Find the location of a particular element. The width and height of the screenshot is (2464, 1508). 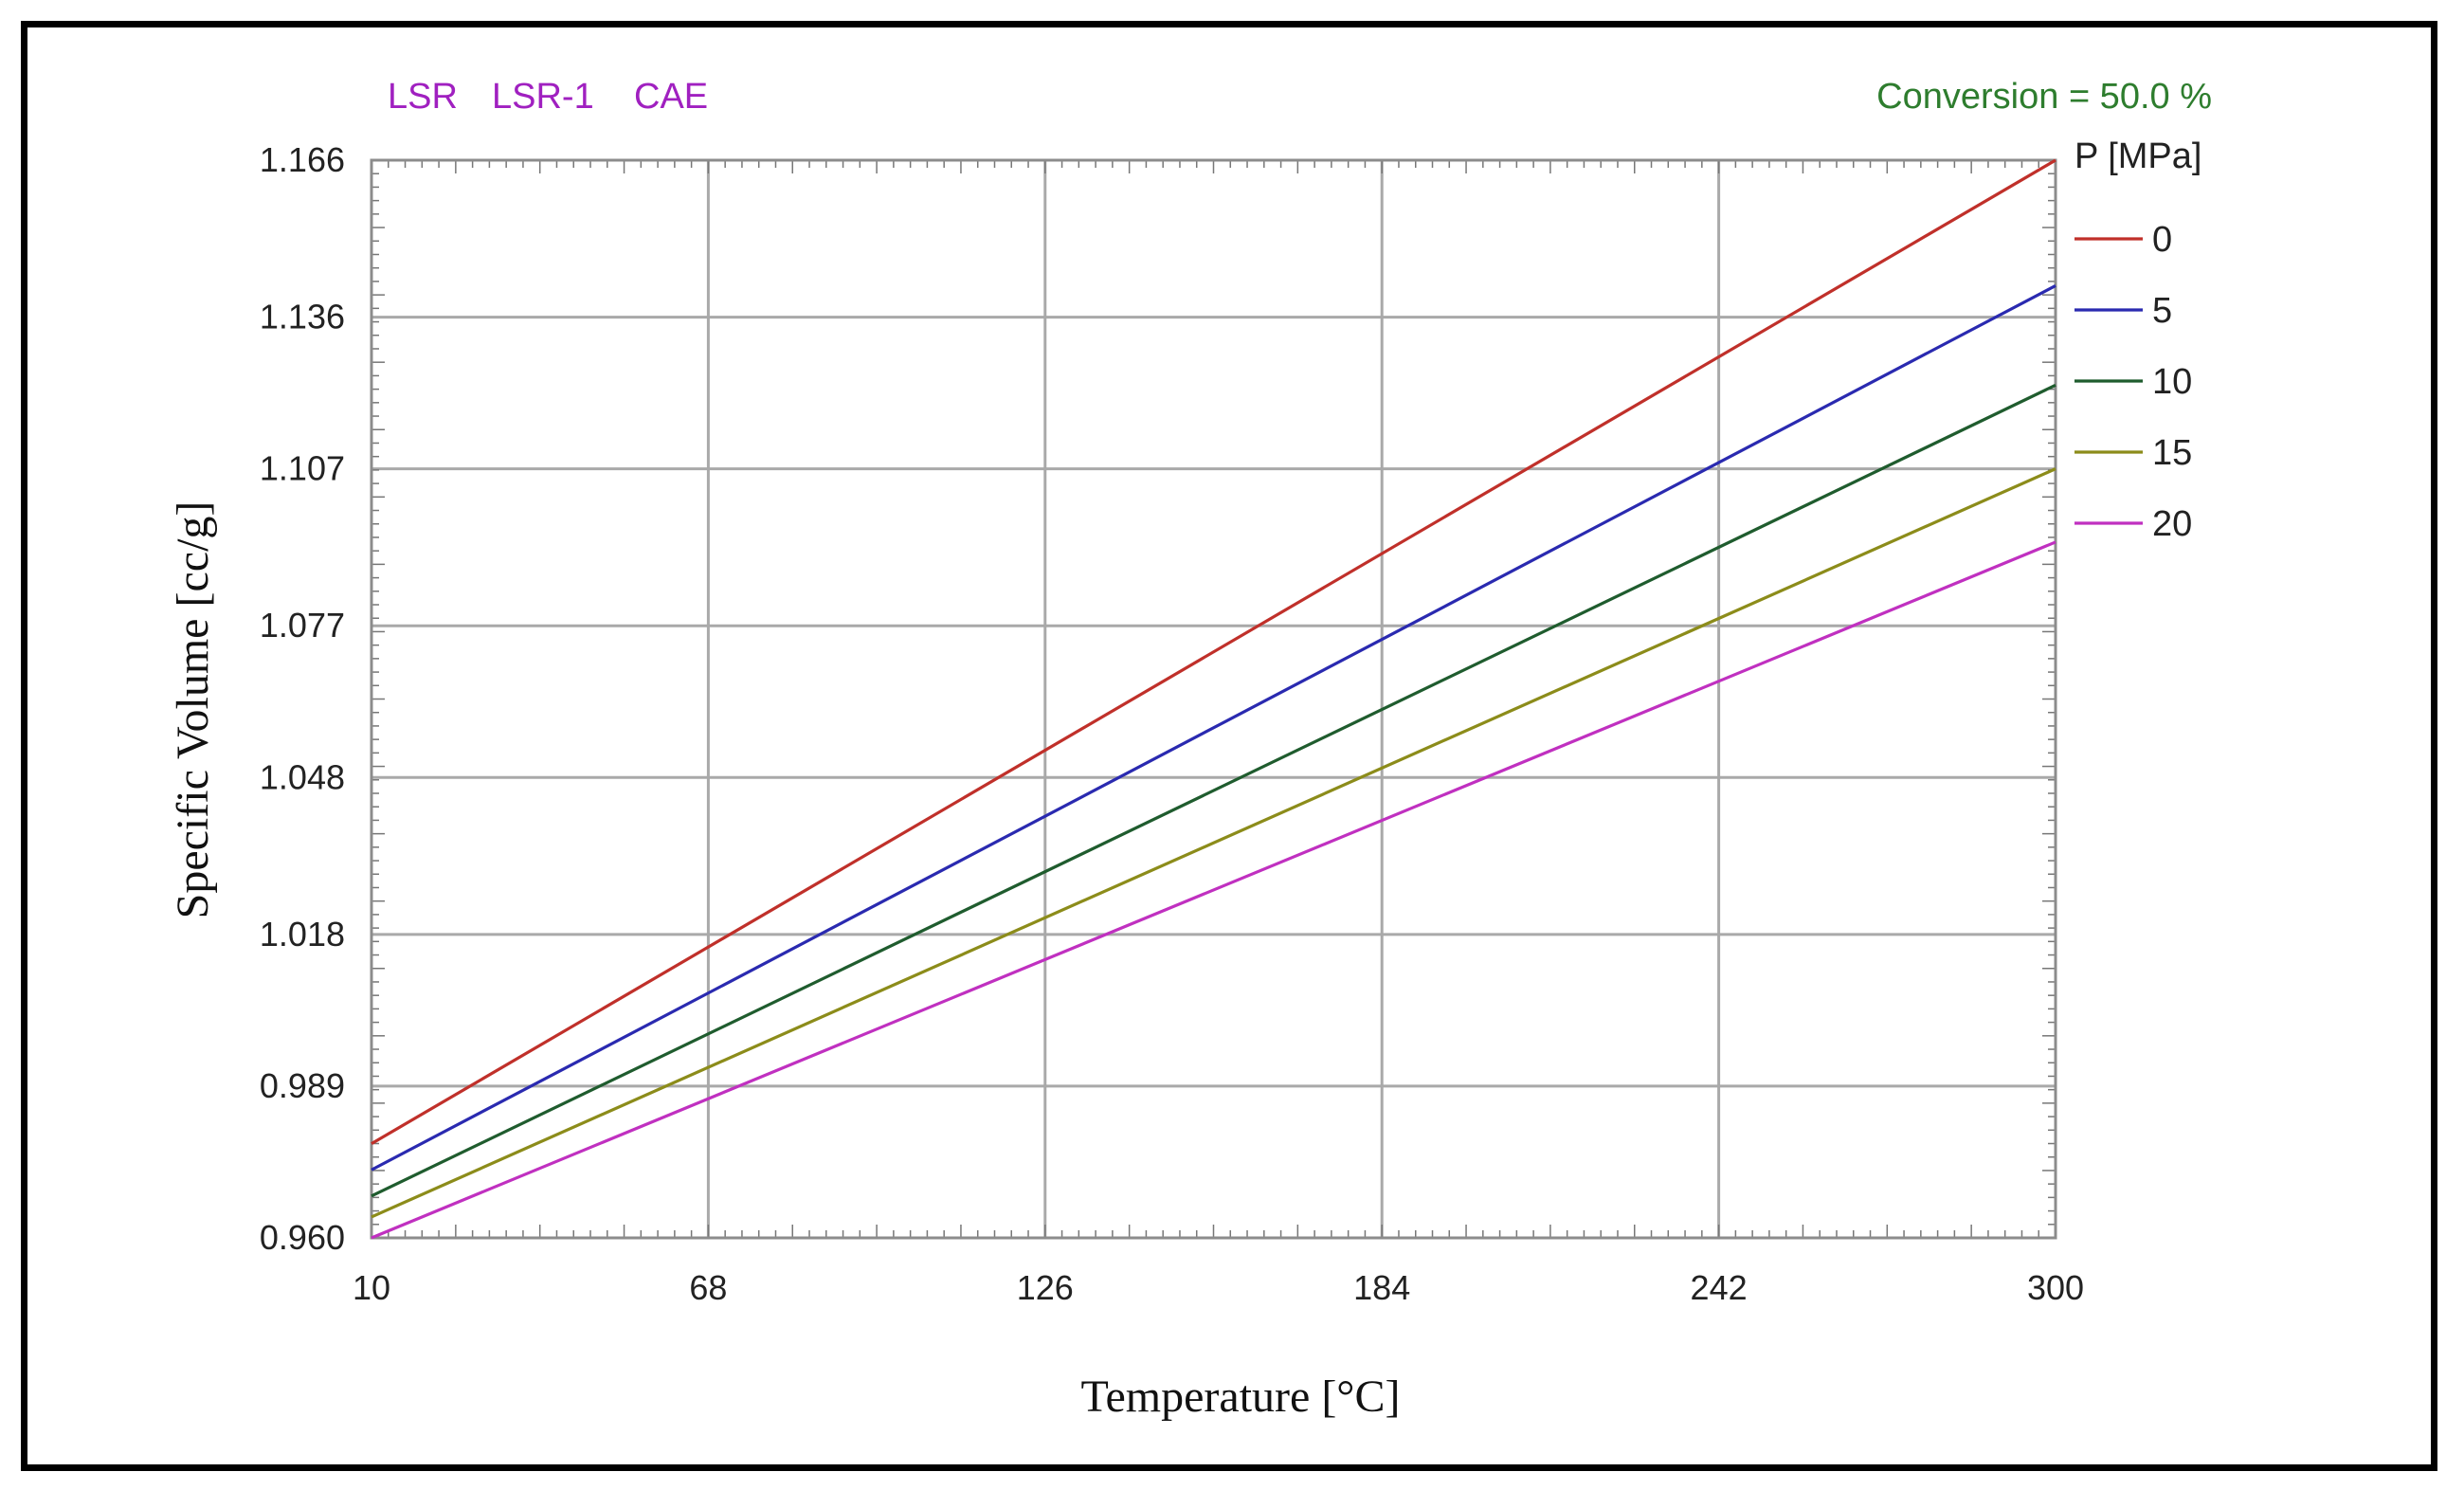

material-tag-0: LSR is located at coordinates (423, 97).